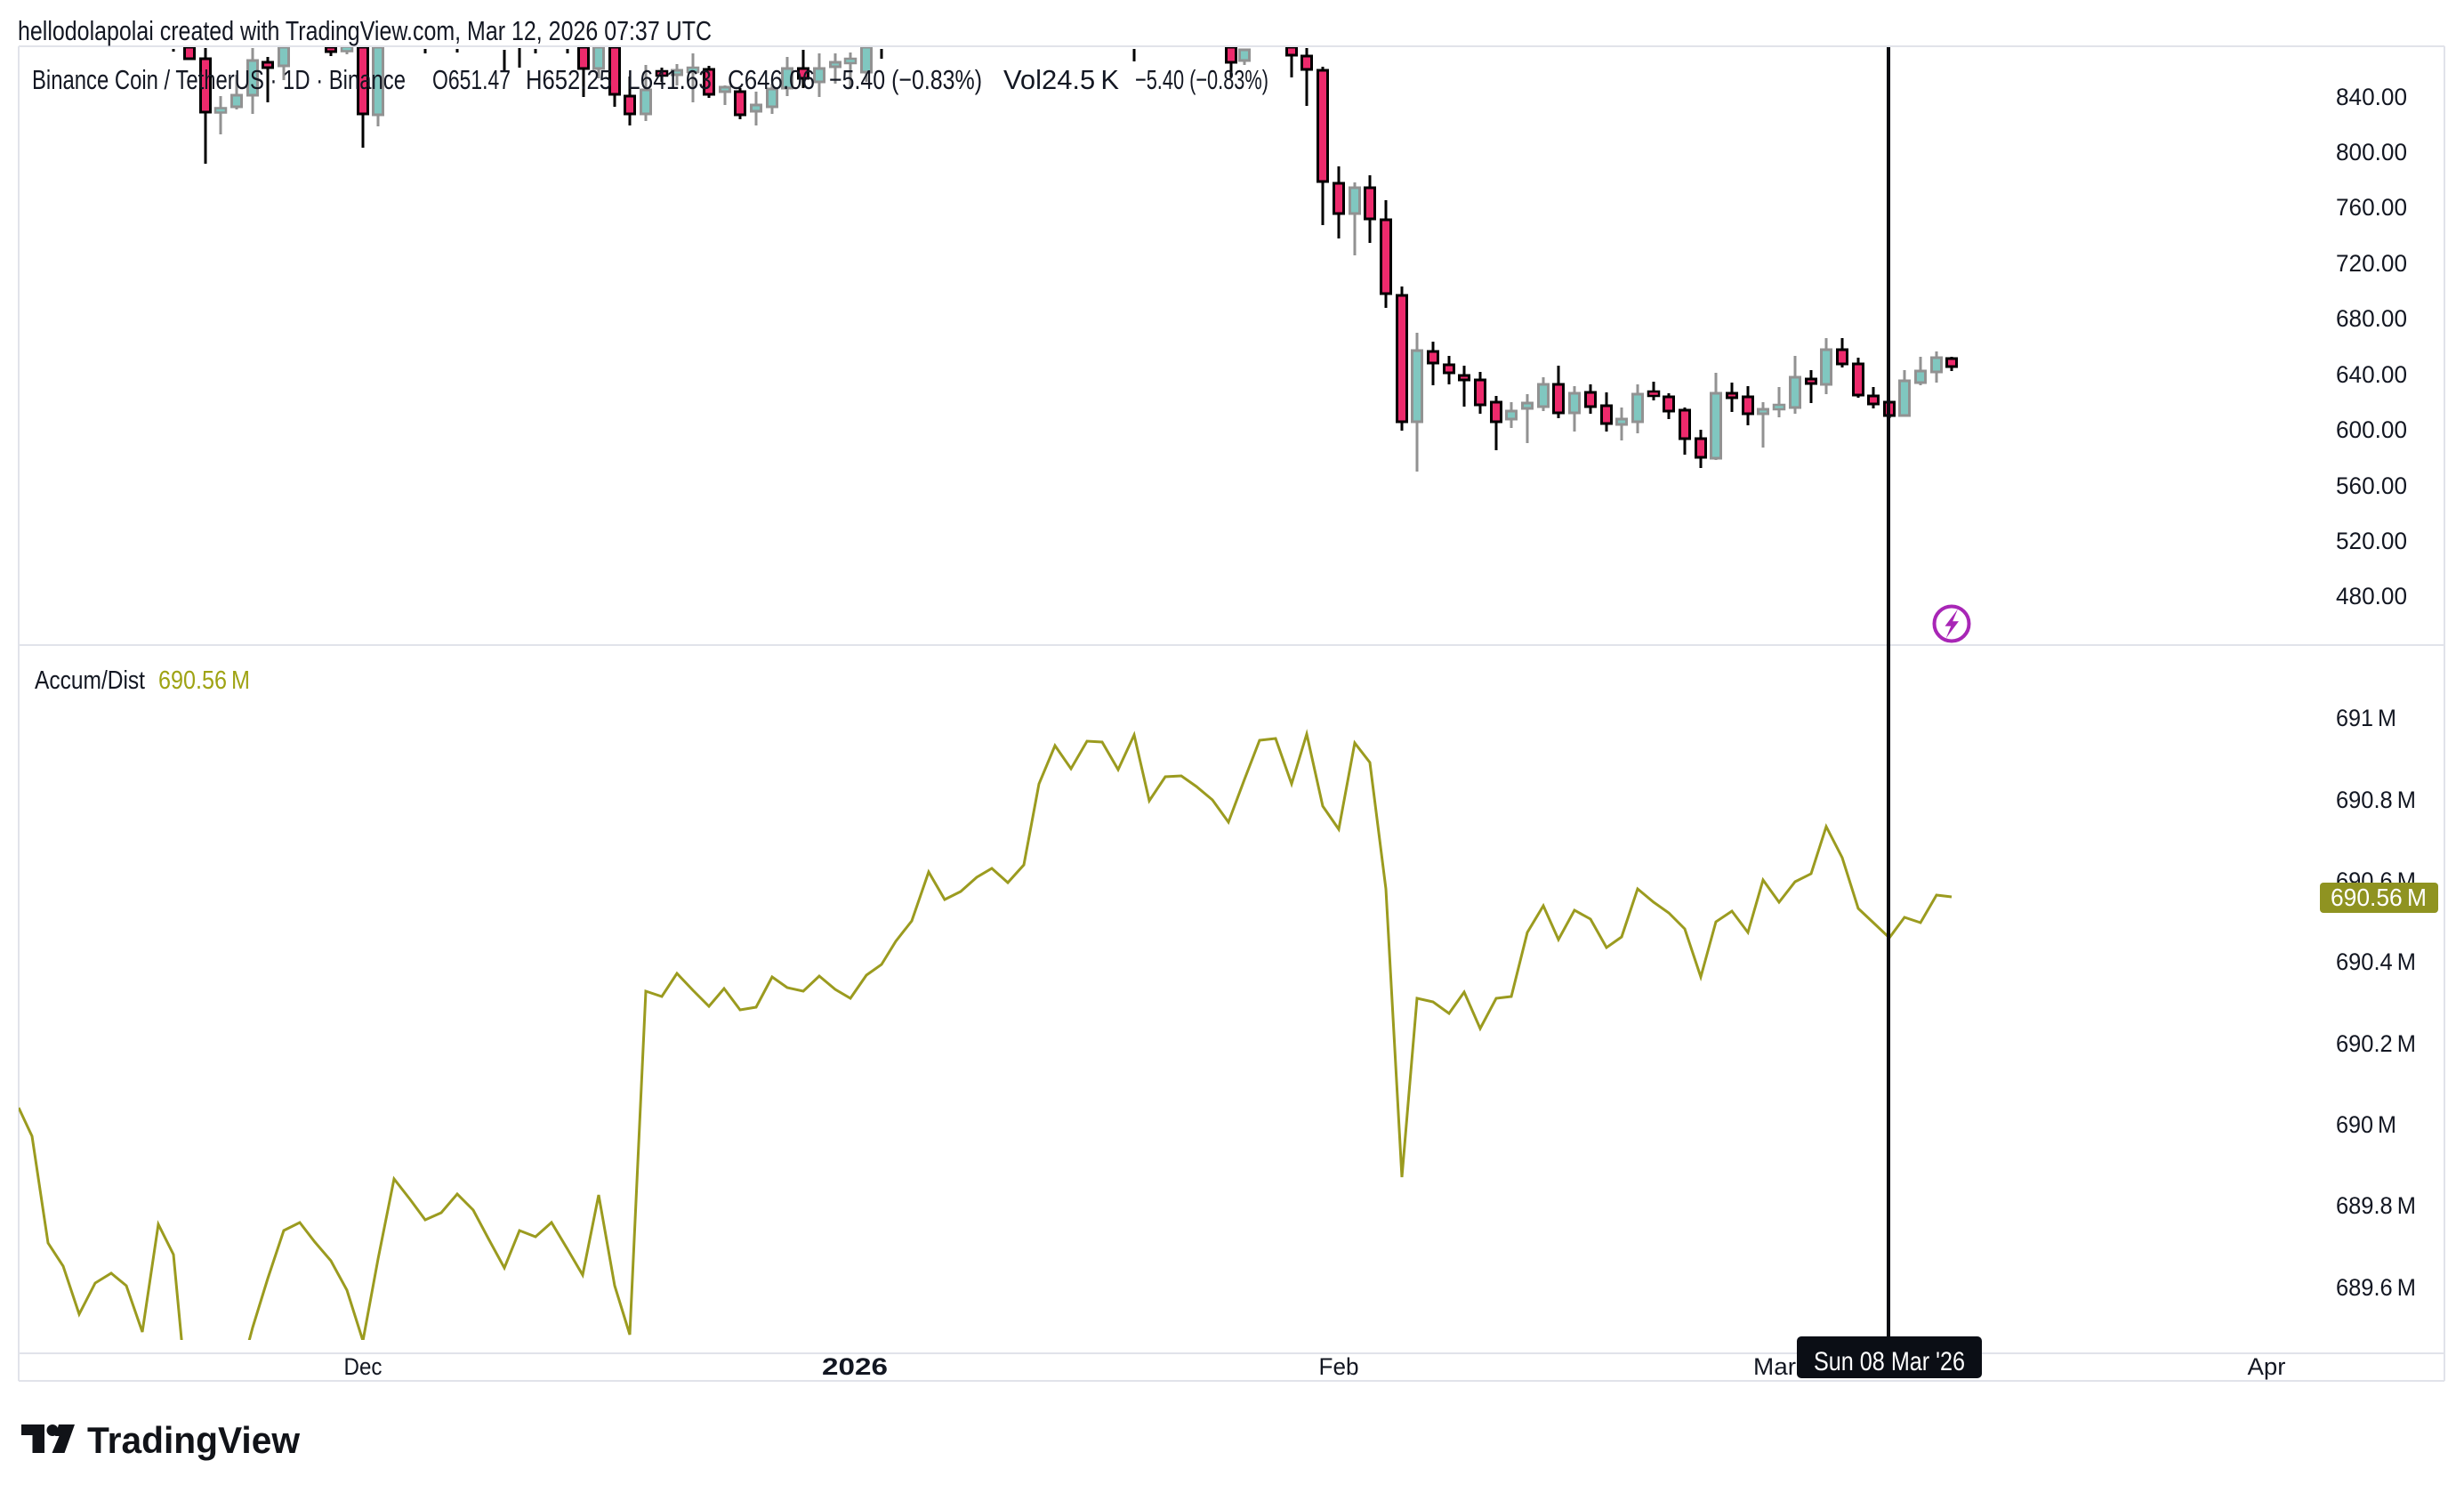  What do you see at coordinates (363, 1366) in the screenshot?
I see `svg-text: Dec` at bounding box center [363, 1366].